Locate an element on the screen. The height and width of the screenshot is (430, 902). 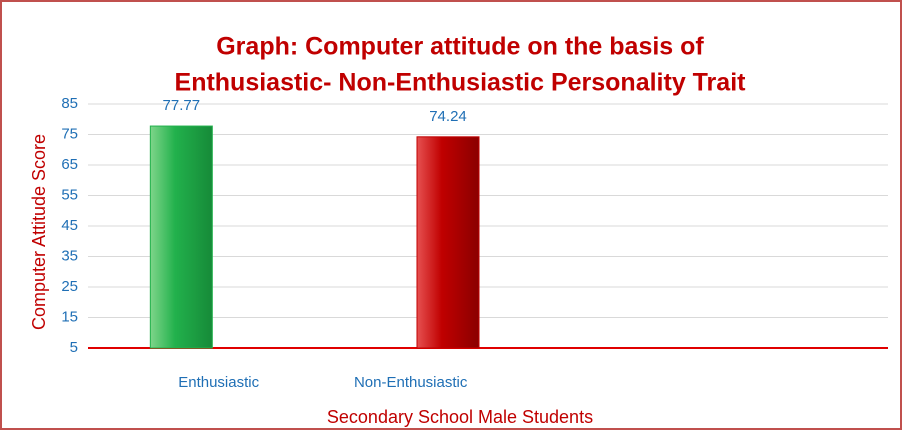
x-axis-label: Secondary School Male Students is located at coordinates (460, 417).